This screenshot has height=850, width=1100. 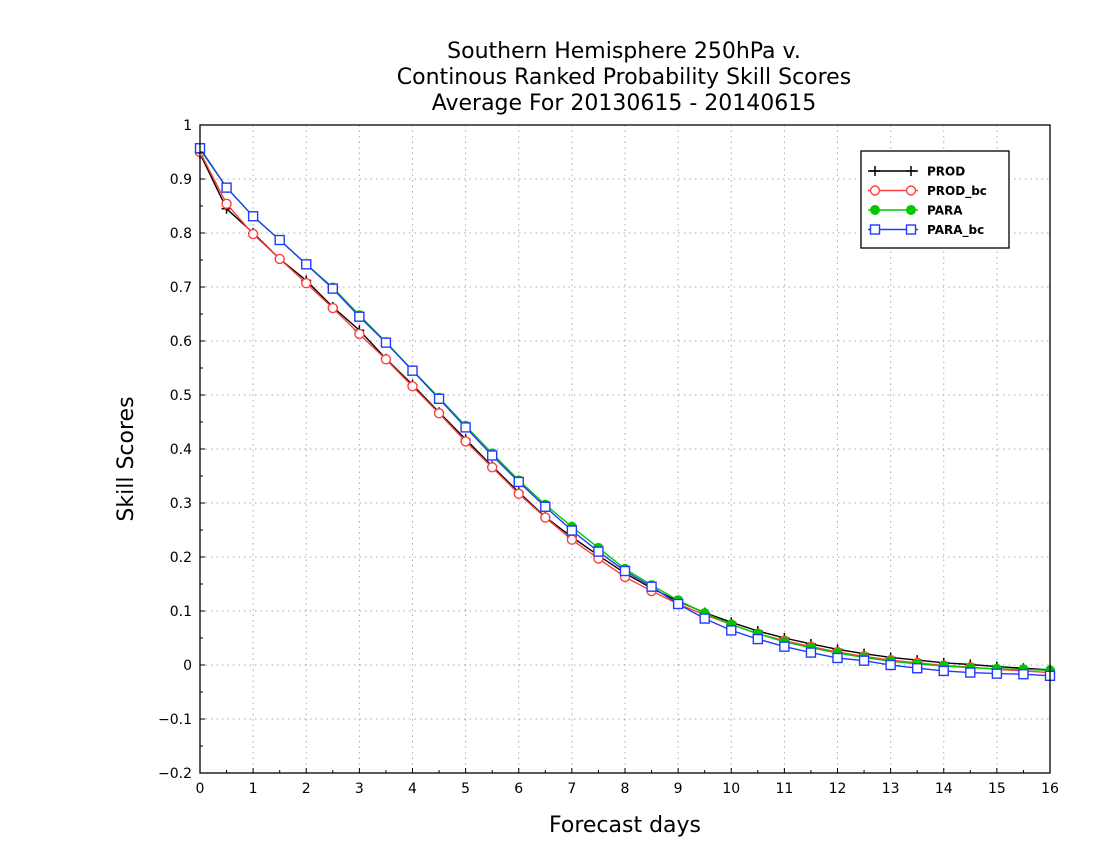 I want to click on x-tick-label: 7, so click(x=571, y=789).